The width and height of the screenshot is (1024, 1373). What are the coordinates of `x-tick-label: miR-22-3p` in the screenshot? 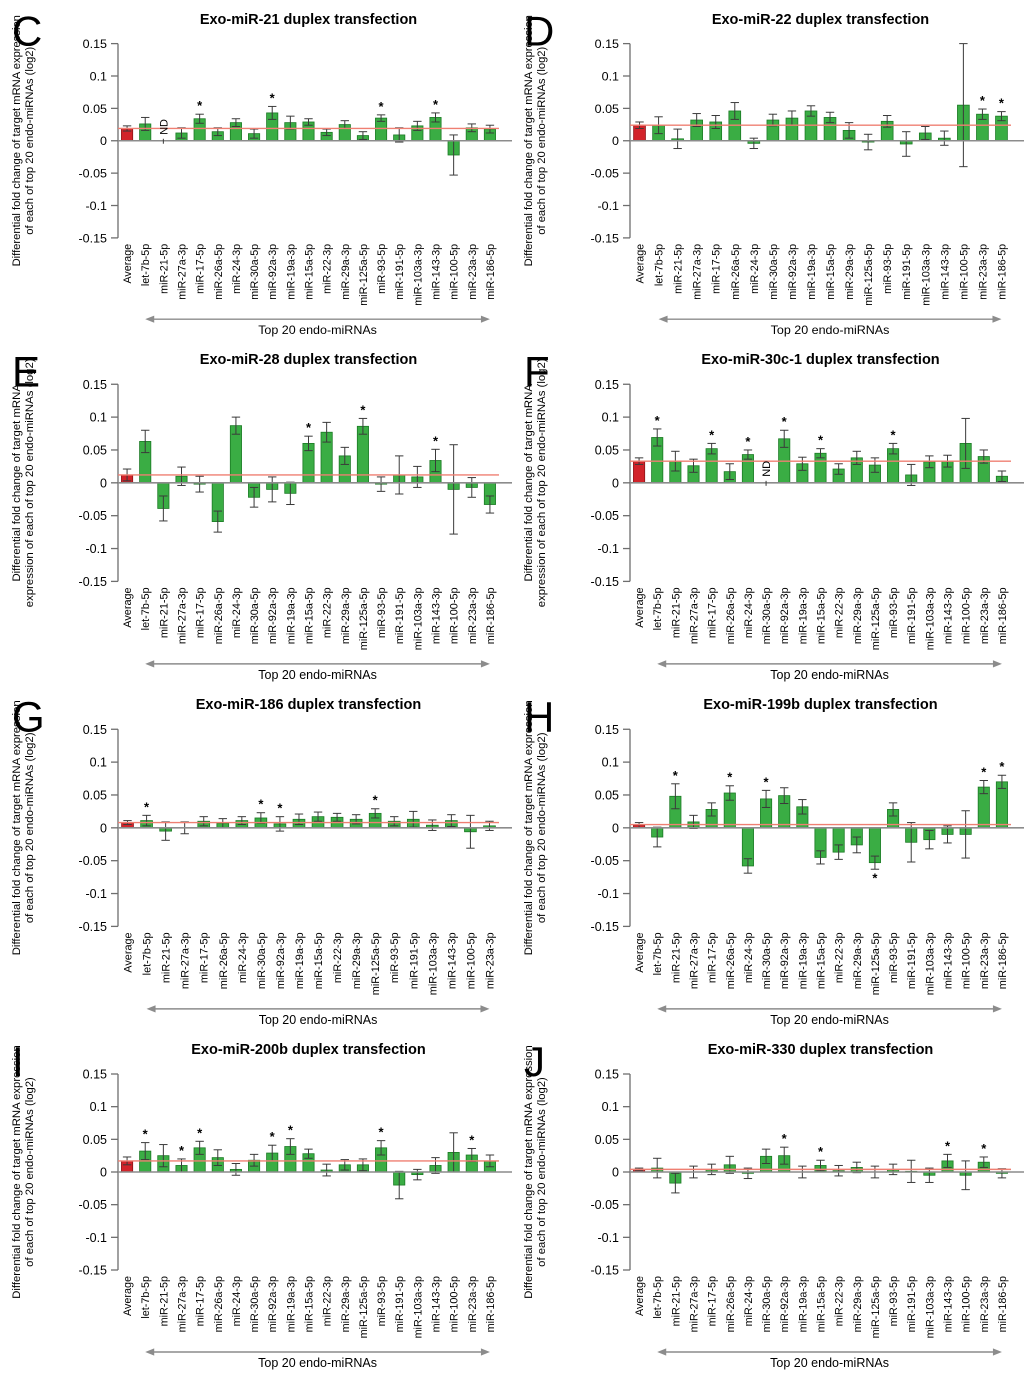 It's located at (840, 957).